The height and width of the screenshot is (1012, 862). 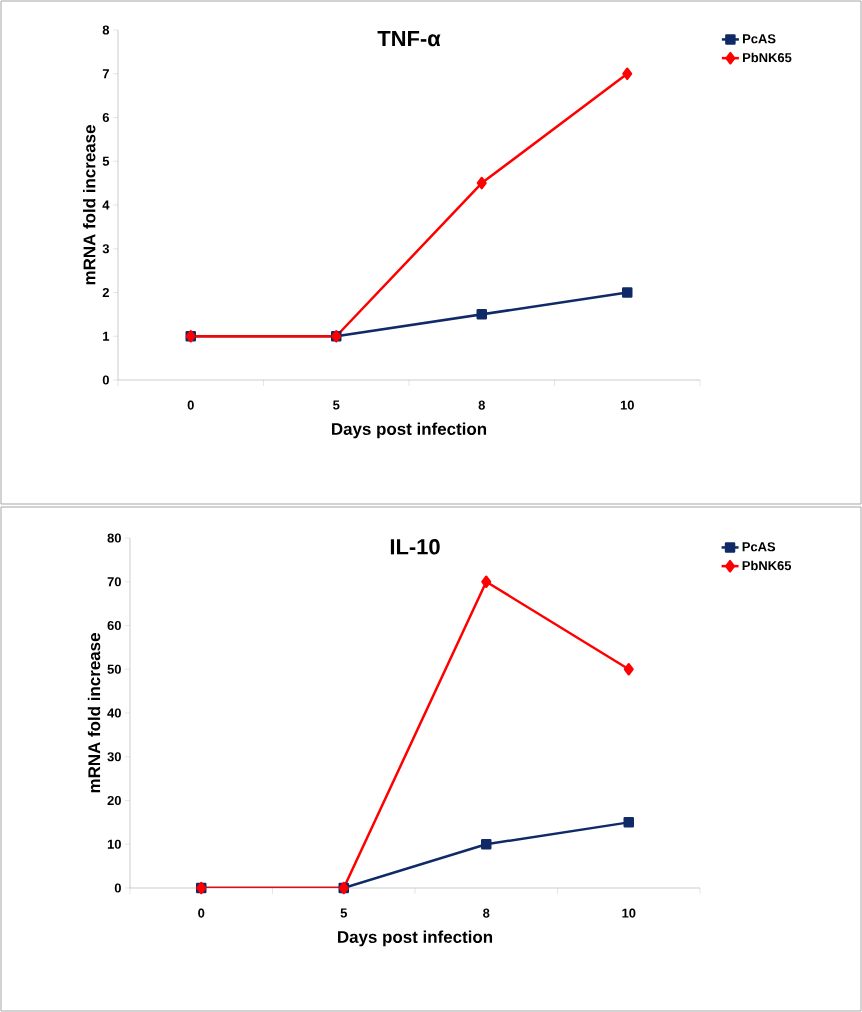 What do you see at coordinates (106, 205) in the screenshot?
I see `y-tick-label: 4` at bounding box center [106, 205].